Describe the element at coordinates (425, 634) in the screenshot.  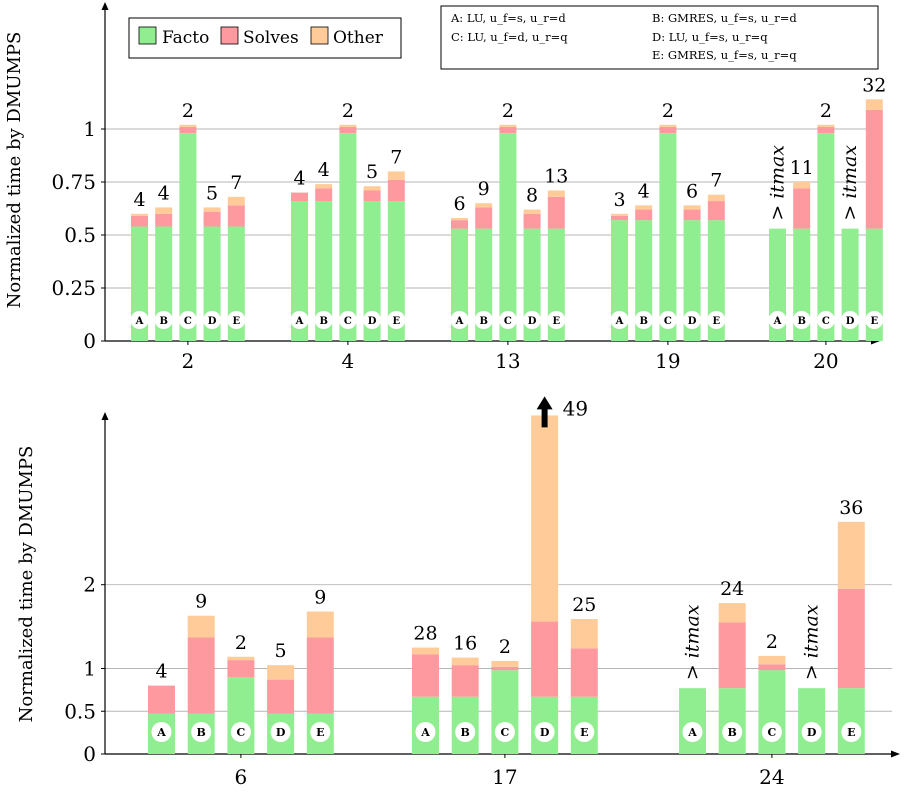
I see `bar-data-label: 28` at that location.